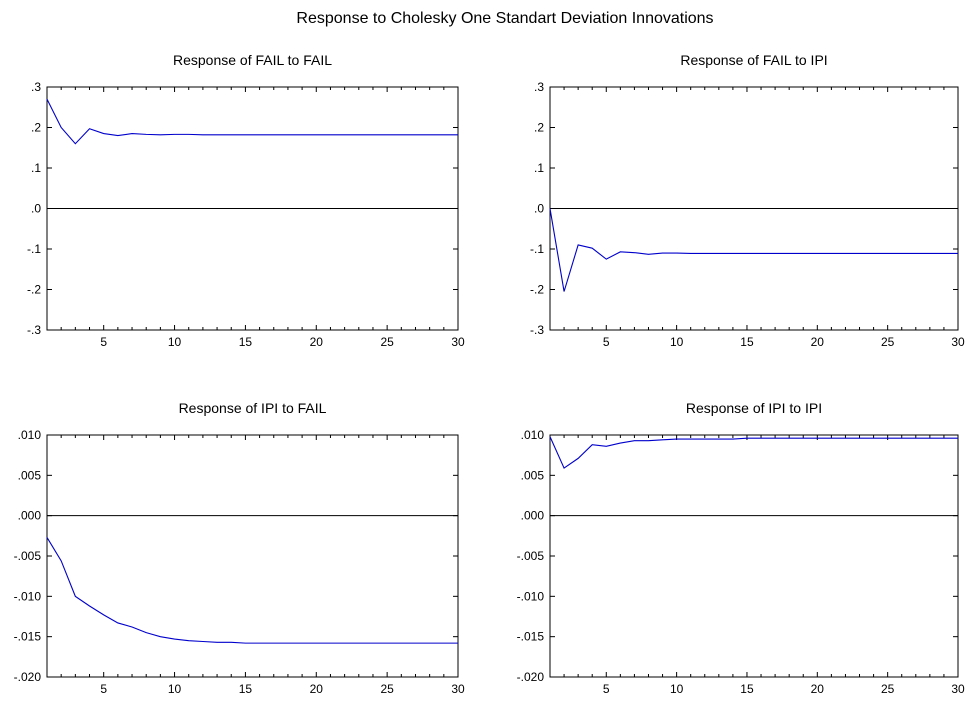 The width and height of the screenshot is (965, 704). I want to click on y-tick-label-ipi-to-fail: -.010, so click(28, 596).